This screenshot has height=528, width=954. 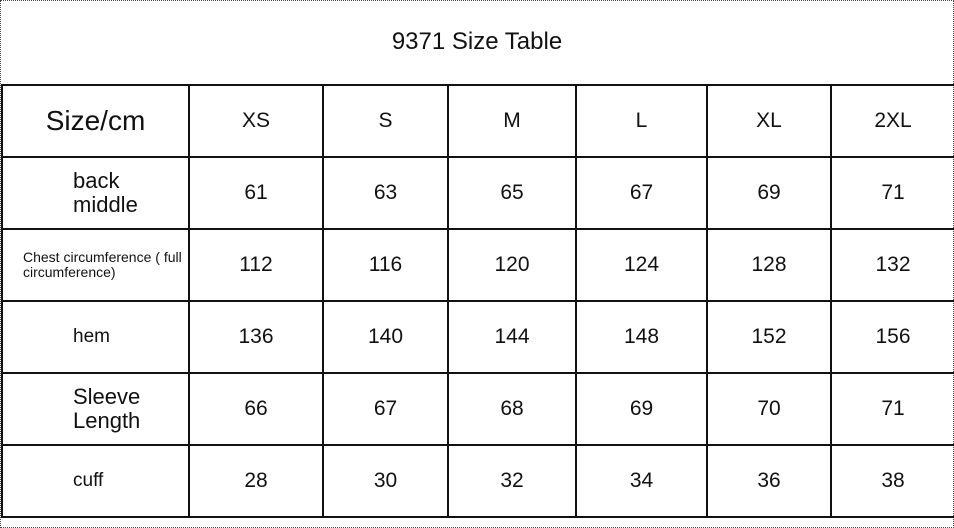 What do you see at coordinates (385, 337) in the screenshot?
I see `table-cell: 140` at bounding box center [385, 337].